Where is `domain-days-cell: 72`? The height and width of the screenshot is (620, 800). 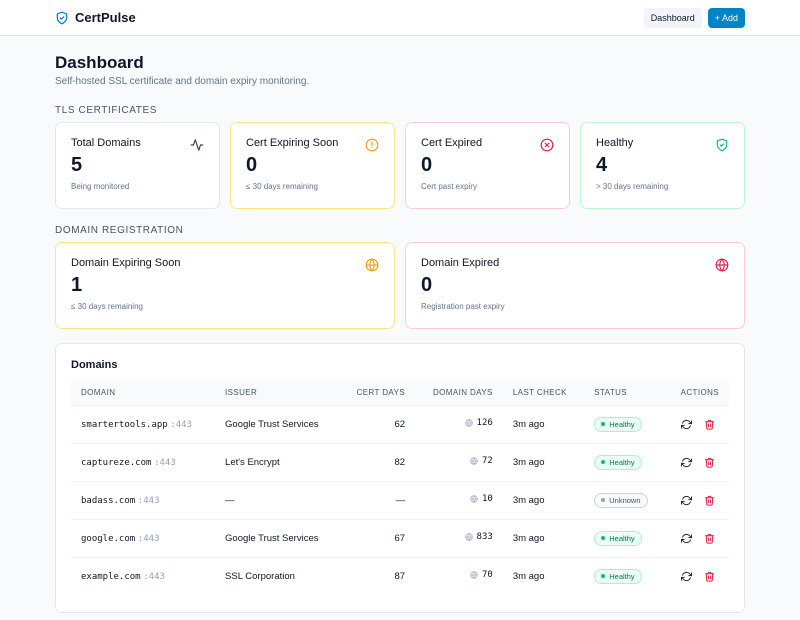 domain-days-cell: 72 is located at coordinates (459, 461).